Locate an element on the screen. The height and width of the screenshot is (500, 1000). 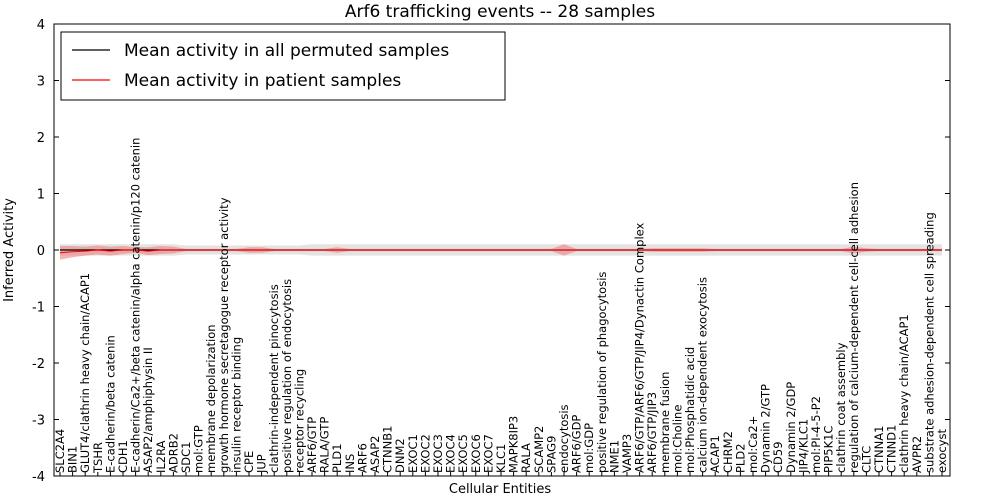
x-category-label: EXOC4 is located at coordinates (451, 453).